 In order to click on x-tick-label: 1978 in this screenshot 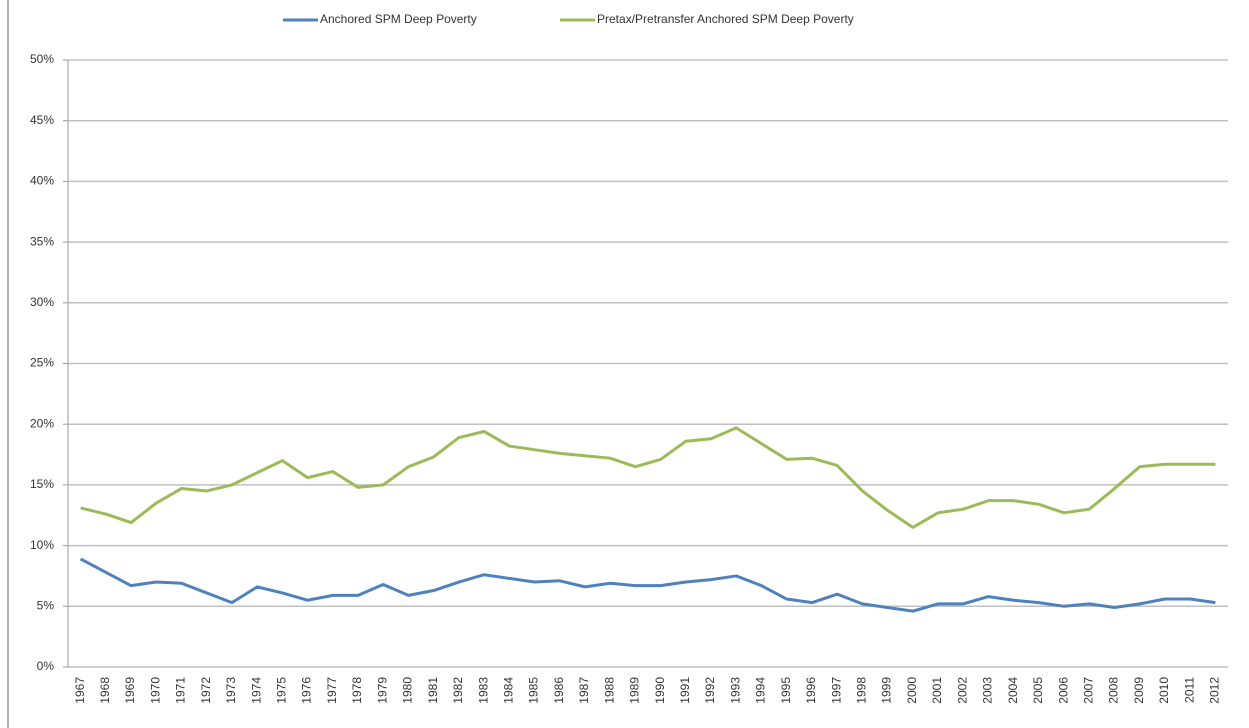, I will do `click(357, 690)`.